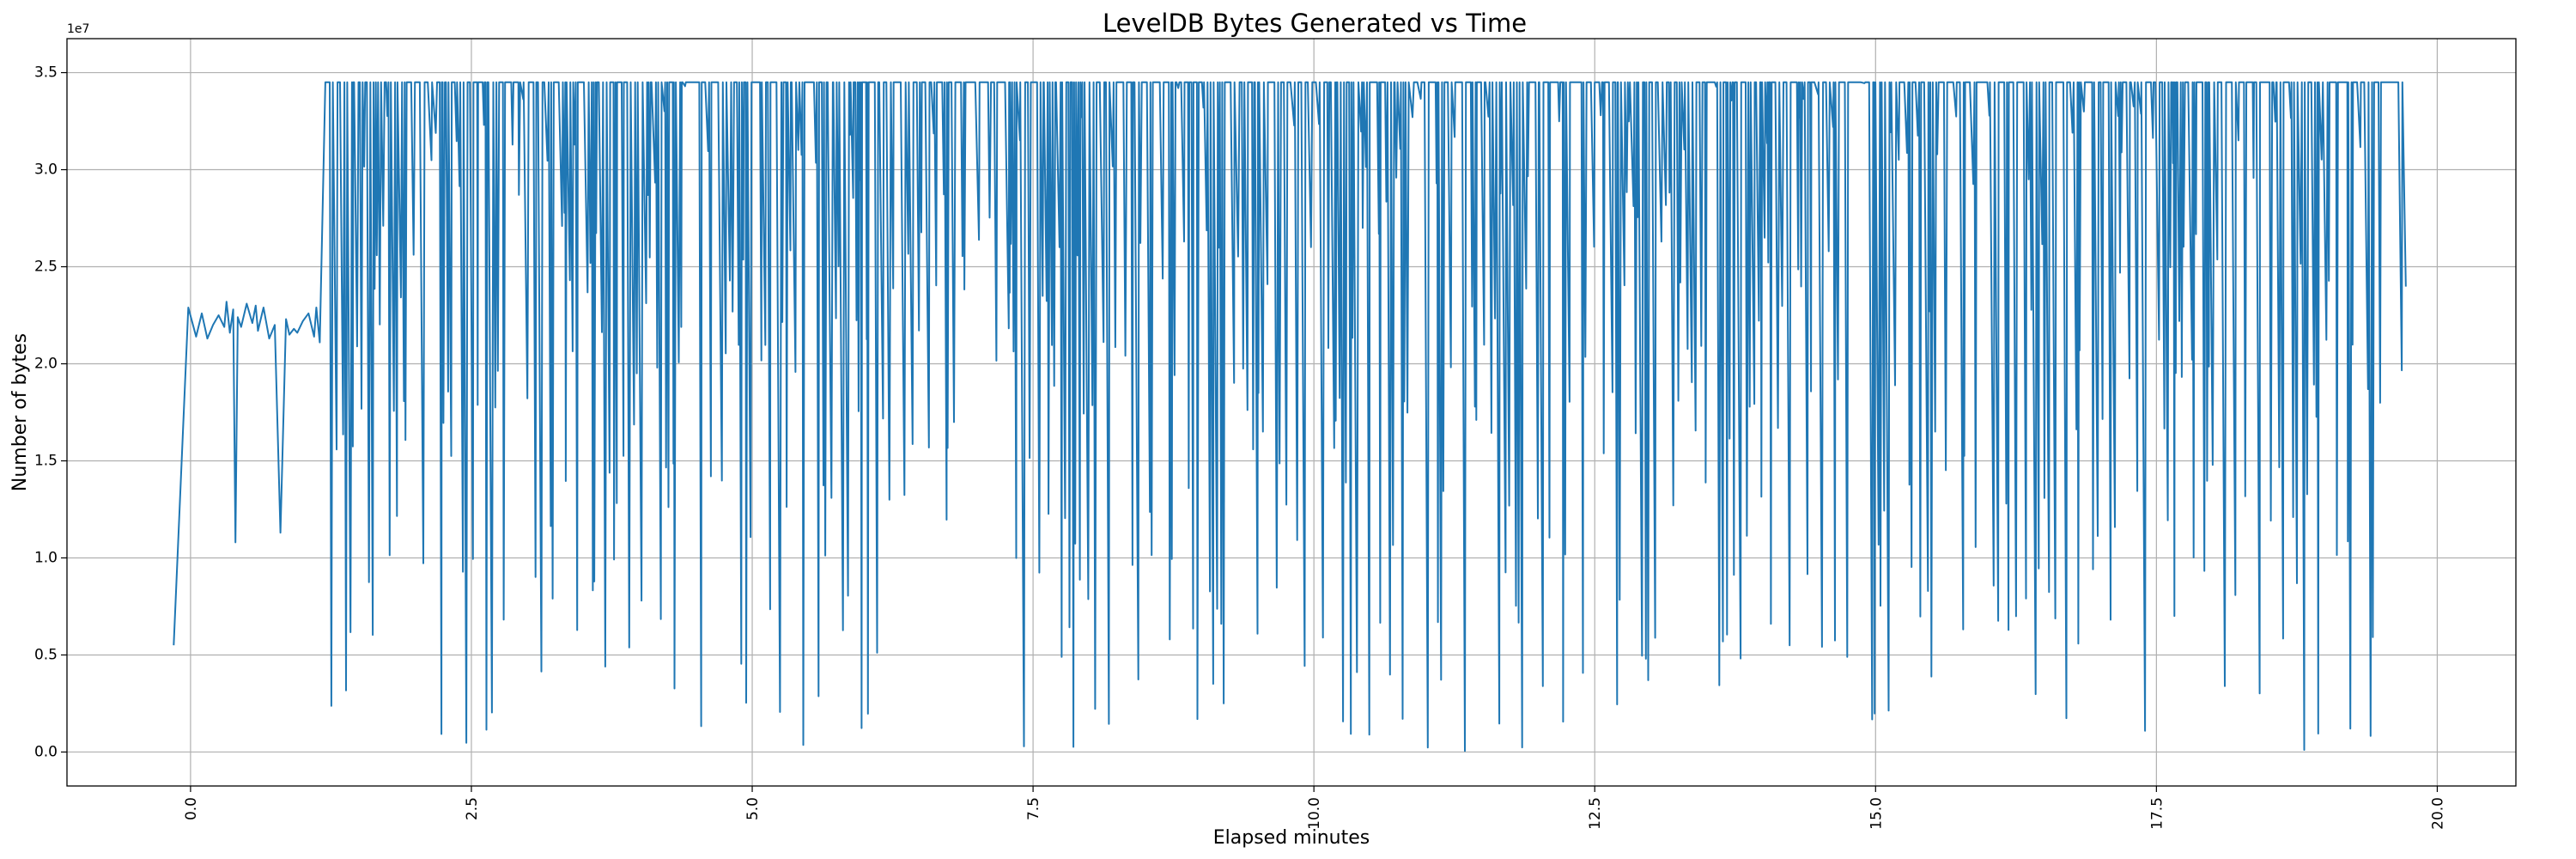 This screenshot has width=2576, height=859. I want to click on y-tick-label: 2.5, so click(46, 267).